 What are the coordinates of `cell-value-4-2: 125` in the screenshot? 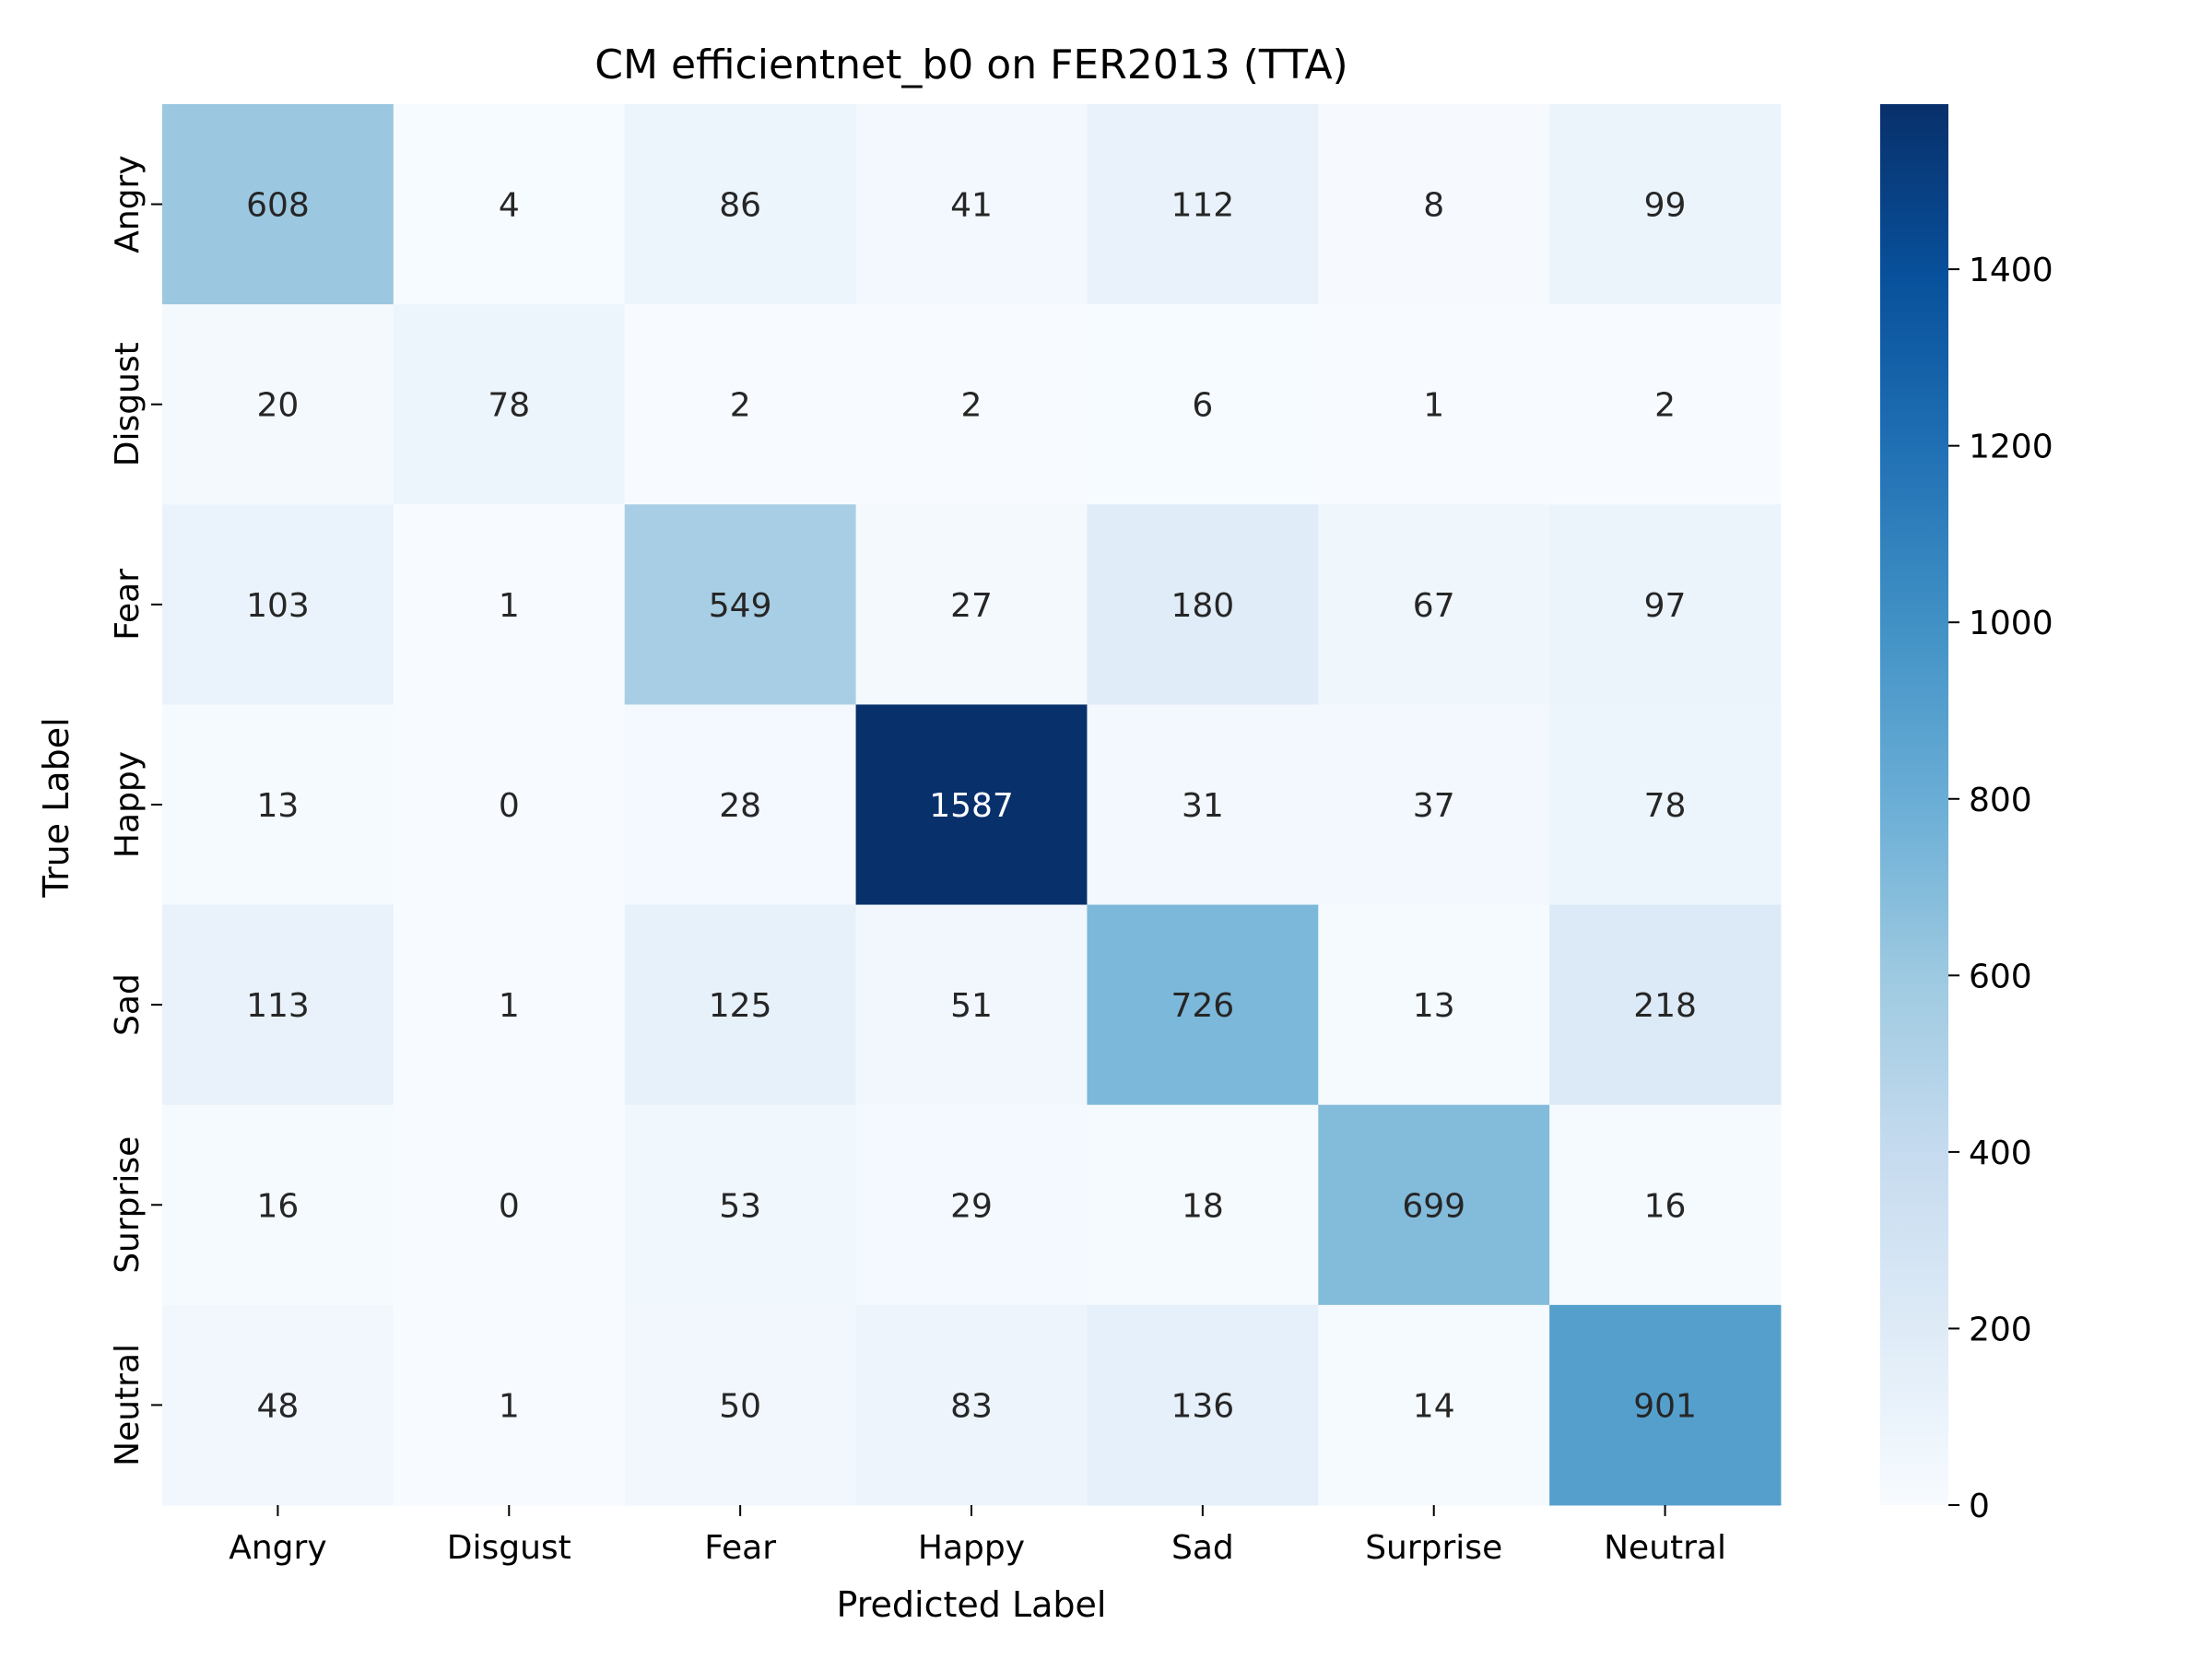 It's located at (740, 1006).